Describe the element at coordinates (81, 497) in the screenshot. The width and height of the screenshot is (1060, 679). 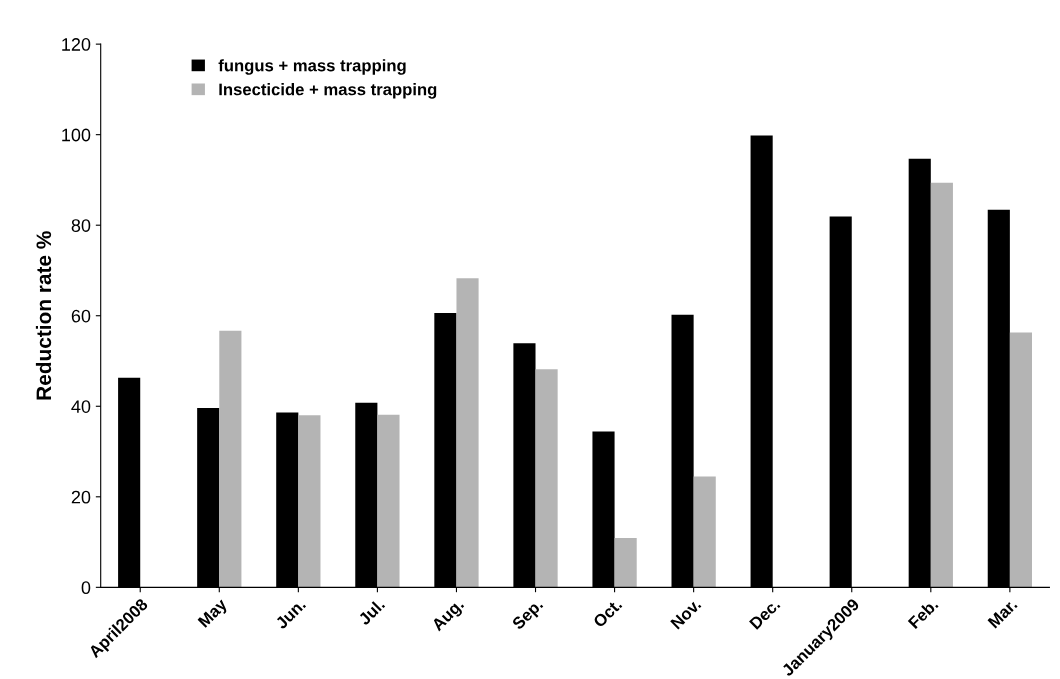
I see `y-tick-label: 20` at that location.